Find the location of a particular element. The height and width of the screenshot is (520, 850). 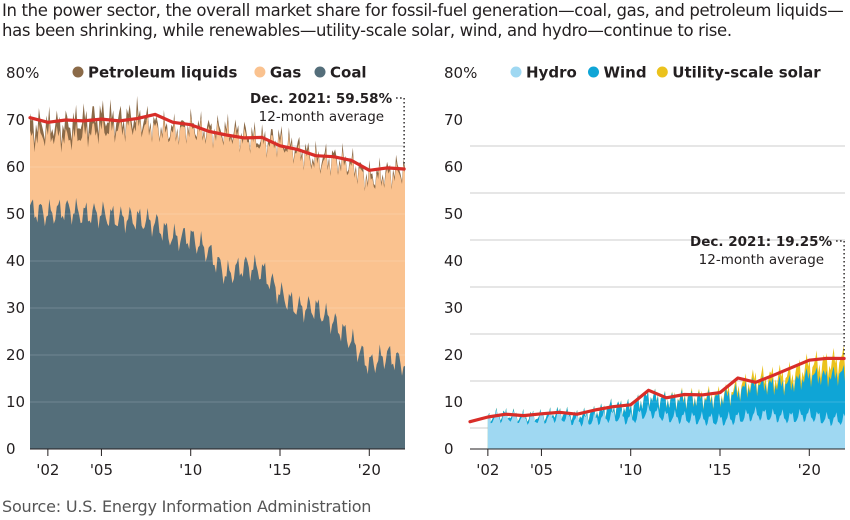

legend-label: Petroleum liquids is located at coordinates (162, 73).